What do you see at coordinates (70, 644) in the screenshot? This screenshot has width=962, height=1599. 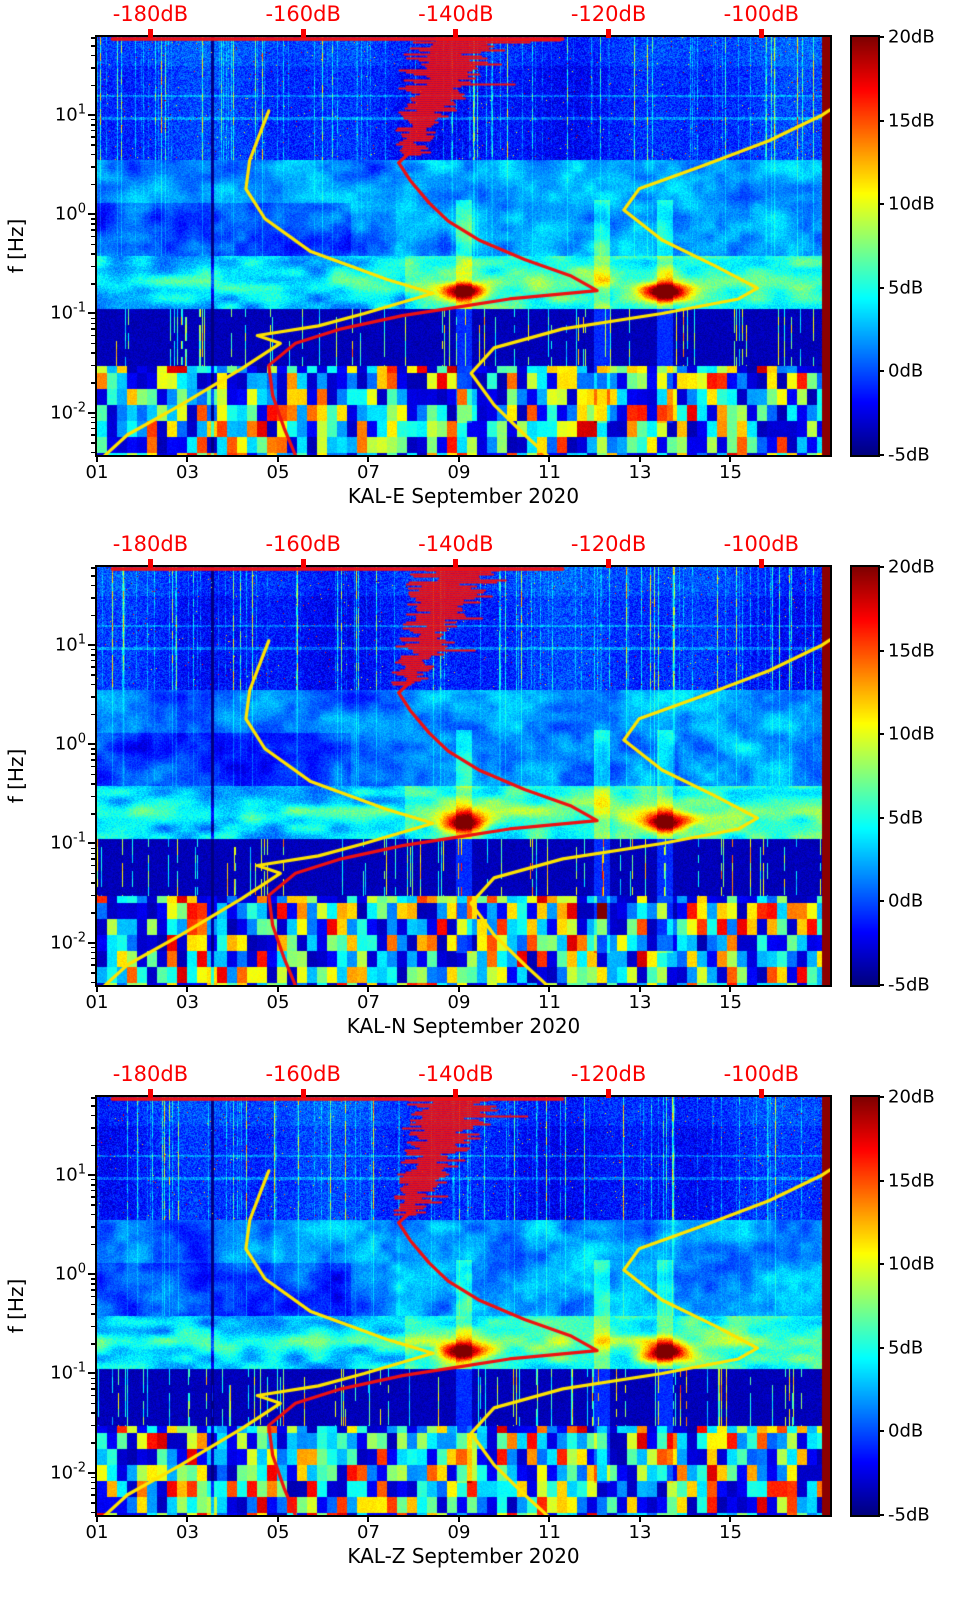 I see `y-tick-label: 10¹` at bounding box center [70, 644].